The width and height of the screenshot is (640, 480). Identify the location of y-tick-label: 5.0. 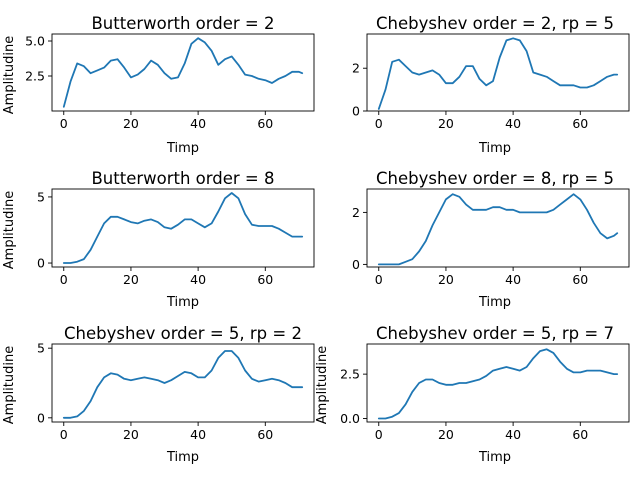
(35, 41).